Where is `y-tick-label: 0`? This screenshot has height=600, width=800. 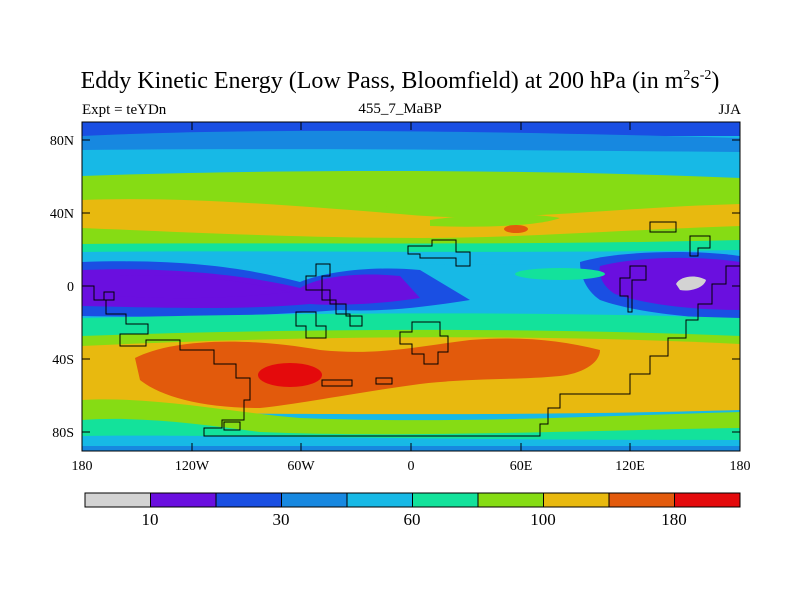 y-tick-label: 0 is located at coordinates (70, 287).